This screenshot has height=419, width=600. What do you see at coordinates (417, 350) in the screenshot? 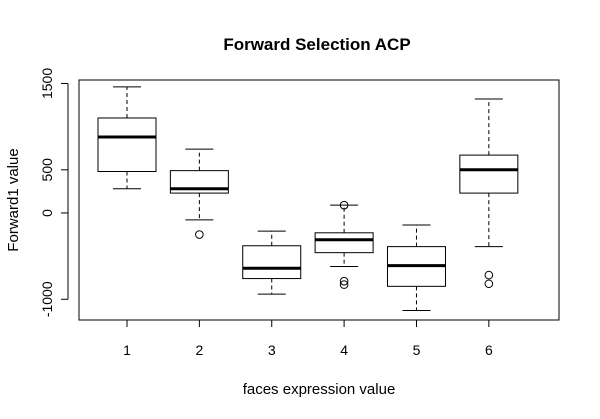
I see `x-tick-label: 5` at bounding box center [417, 350].